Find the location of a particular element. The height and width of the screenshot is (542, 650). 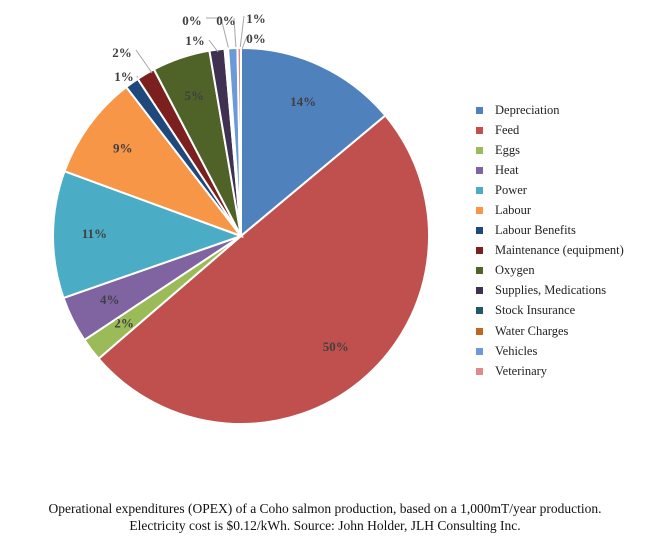

leader-line-water-charges is located at coordinates (235, 33).